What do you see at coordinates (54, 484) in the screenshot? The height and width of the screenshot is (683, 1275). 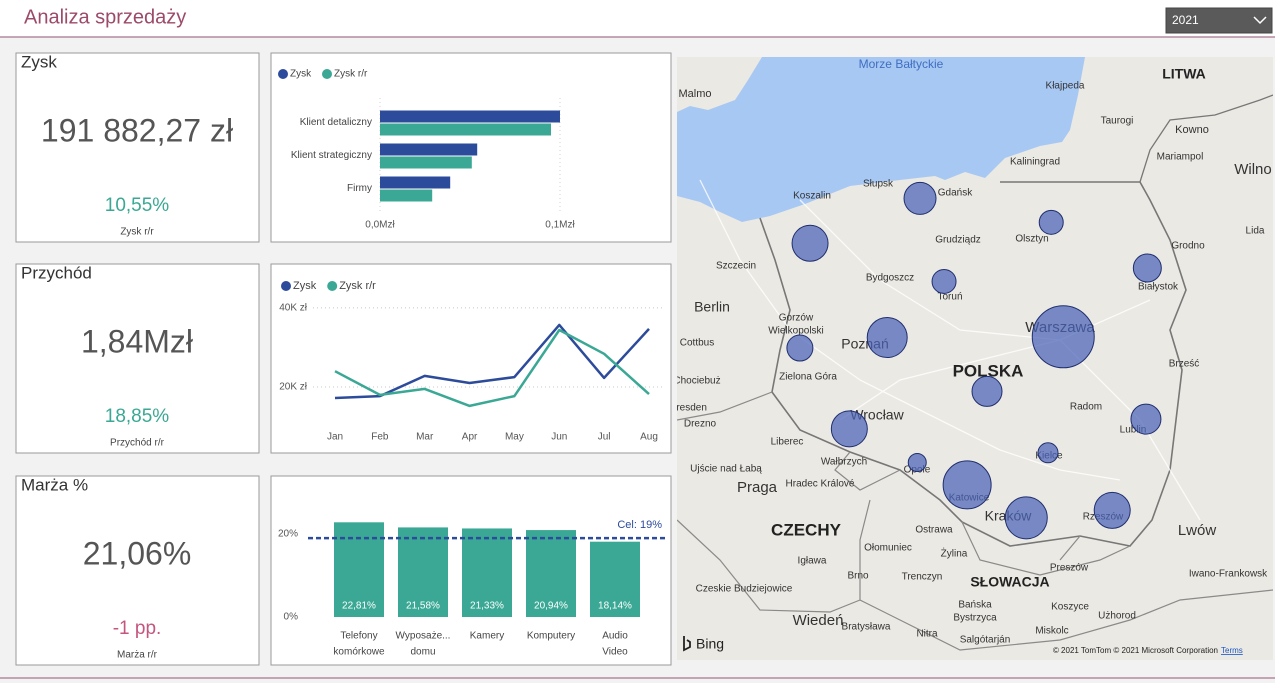 I see `card-title: Marża %` at bounding box center [54, 484].